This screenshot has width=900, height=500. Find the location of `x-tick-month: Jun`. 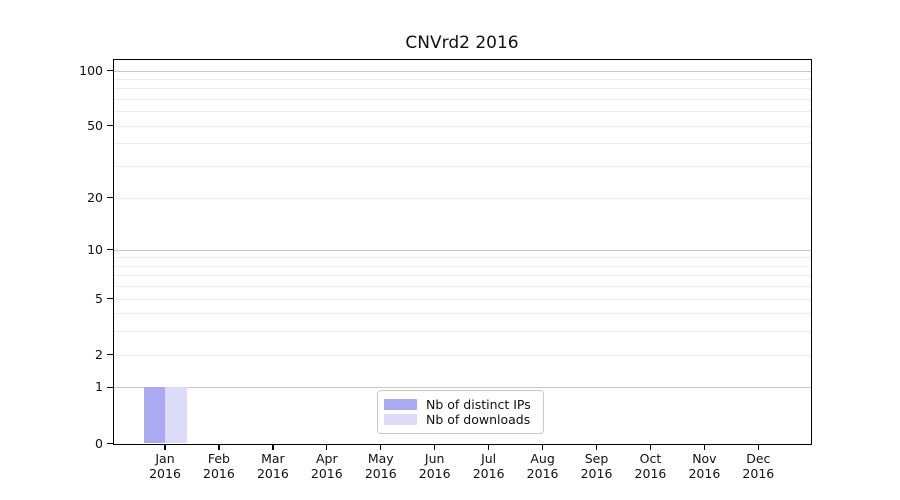

x-tick-month: Jun is located at coordinates (434, 458).